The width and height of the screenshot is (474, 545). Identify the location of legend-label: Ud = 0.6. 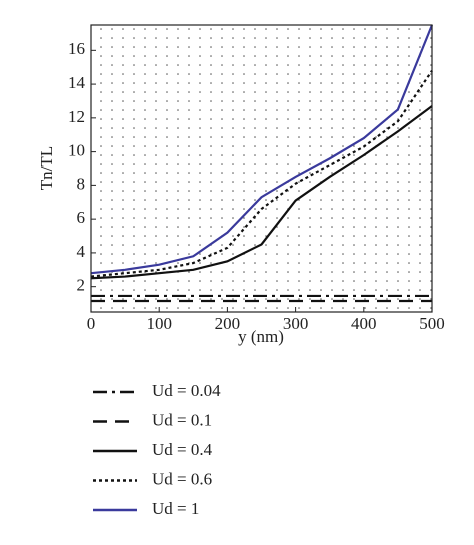
(182, 478).